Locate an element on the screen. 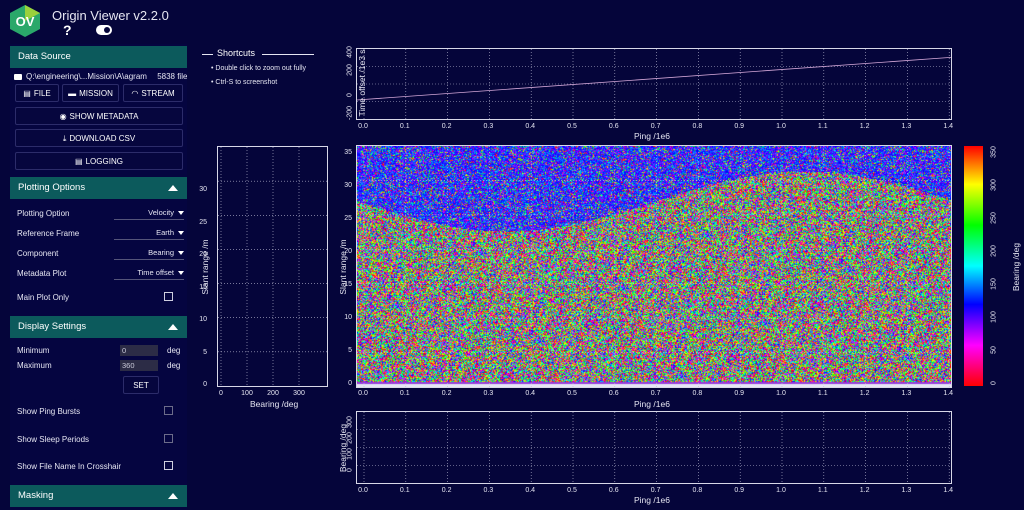 Image resolution: width=1024 pixels, height=510 pixels. maximum-unit: deg is located at coordinates (174, 365).